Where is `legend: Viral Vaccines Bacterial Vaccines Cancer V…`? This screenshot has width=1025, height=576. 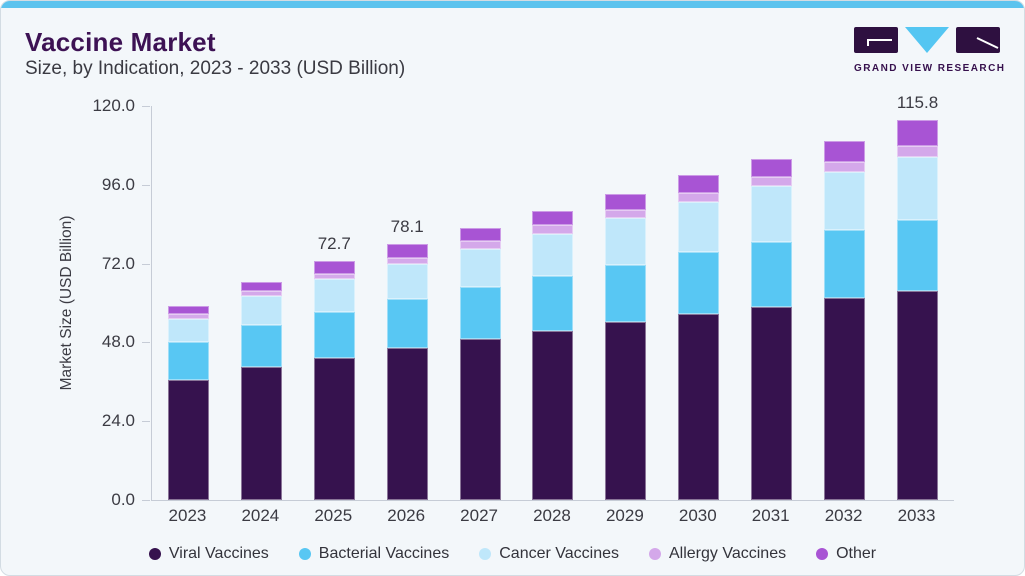 legend: Viral Vaccines Bacterial Vaccines Cancer V… is located at coordinates (512, 554).